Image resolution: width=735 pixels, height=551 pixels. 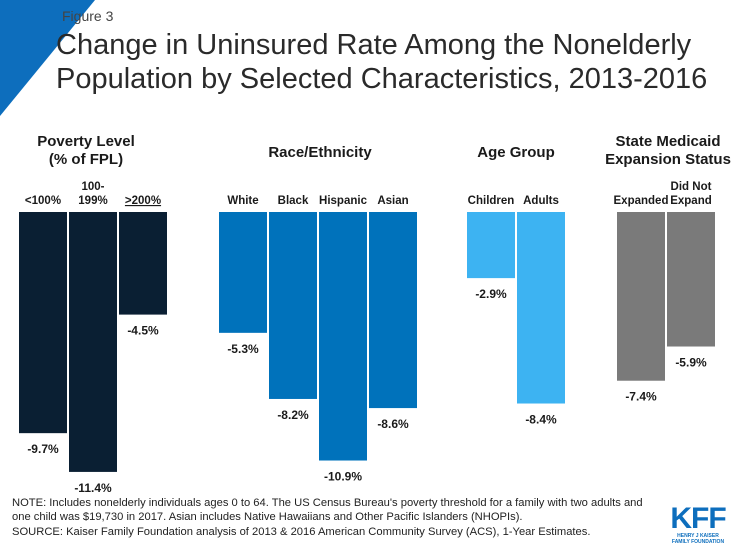 What do you see at coordinates (343, 477) in the screenshot?
I see `value-label-2-3: -10.9%` at bounding box center [343, 477].